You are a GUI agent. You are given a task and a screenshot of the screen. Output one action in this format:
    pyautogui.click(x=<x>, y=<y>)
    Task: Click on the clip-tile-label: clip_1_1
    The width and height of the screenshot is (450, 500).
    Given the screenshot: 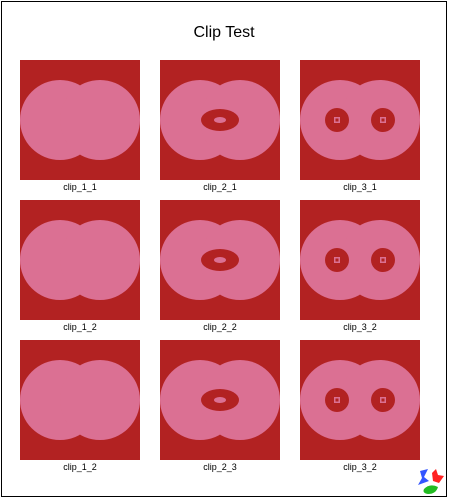 What is the action you would take?
    pyautogui.click(x=80, y=187)
    